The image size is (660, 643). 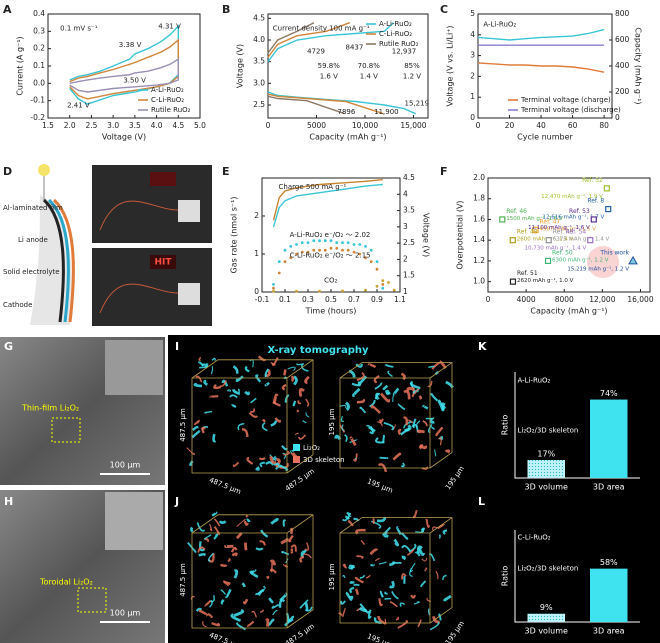 I want to click on cathode-layer, so click(x=63, y=260).